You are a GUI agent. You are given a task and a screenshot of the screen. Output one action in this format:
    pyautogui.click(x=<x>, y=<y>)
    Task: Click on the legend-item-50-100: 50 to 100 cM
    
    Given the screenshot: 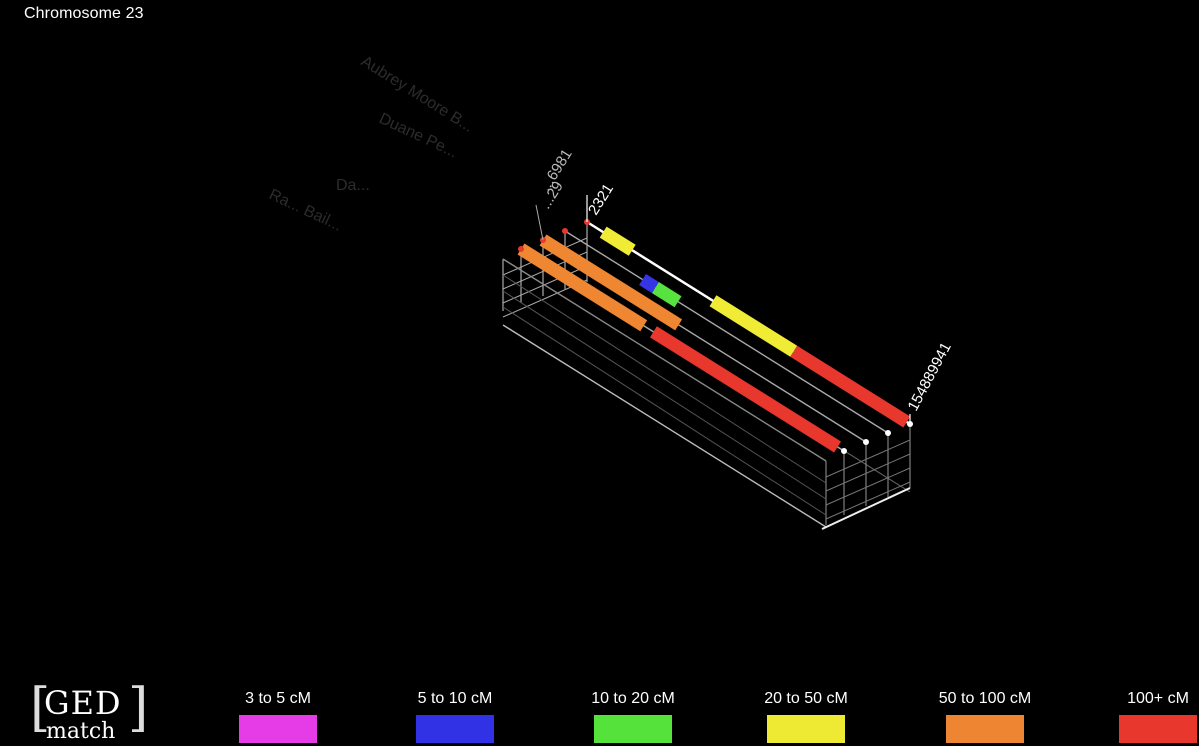 What is the action you would take?
    pyautogui.click(x=985, y=716)
    